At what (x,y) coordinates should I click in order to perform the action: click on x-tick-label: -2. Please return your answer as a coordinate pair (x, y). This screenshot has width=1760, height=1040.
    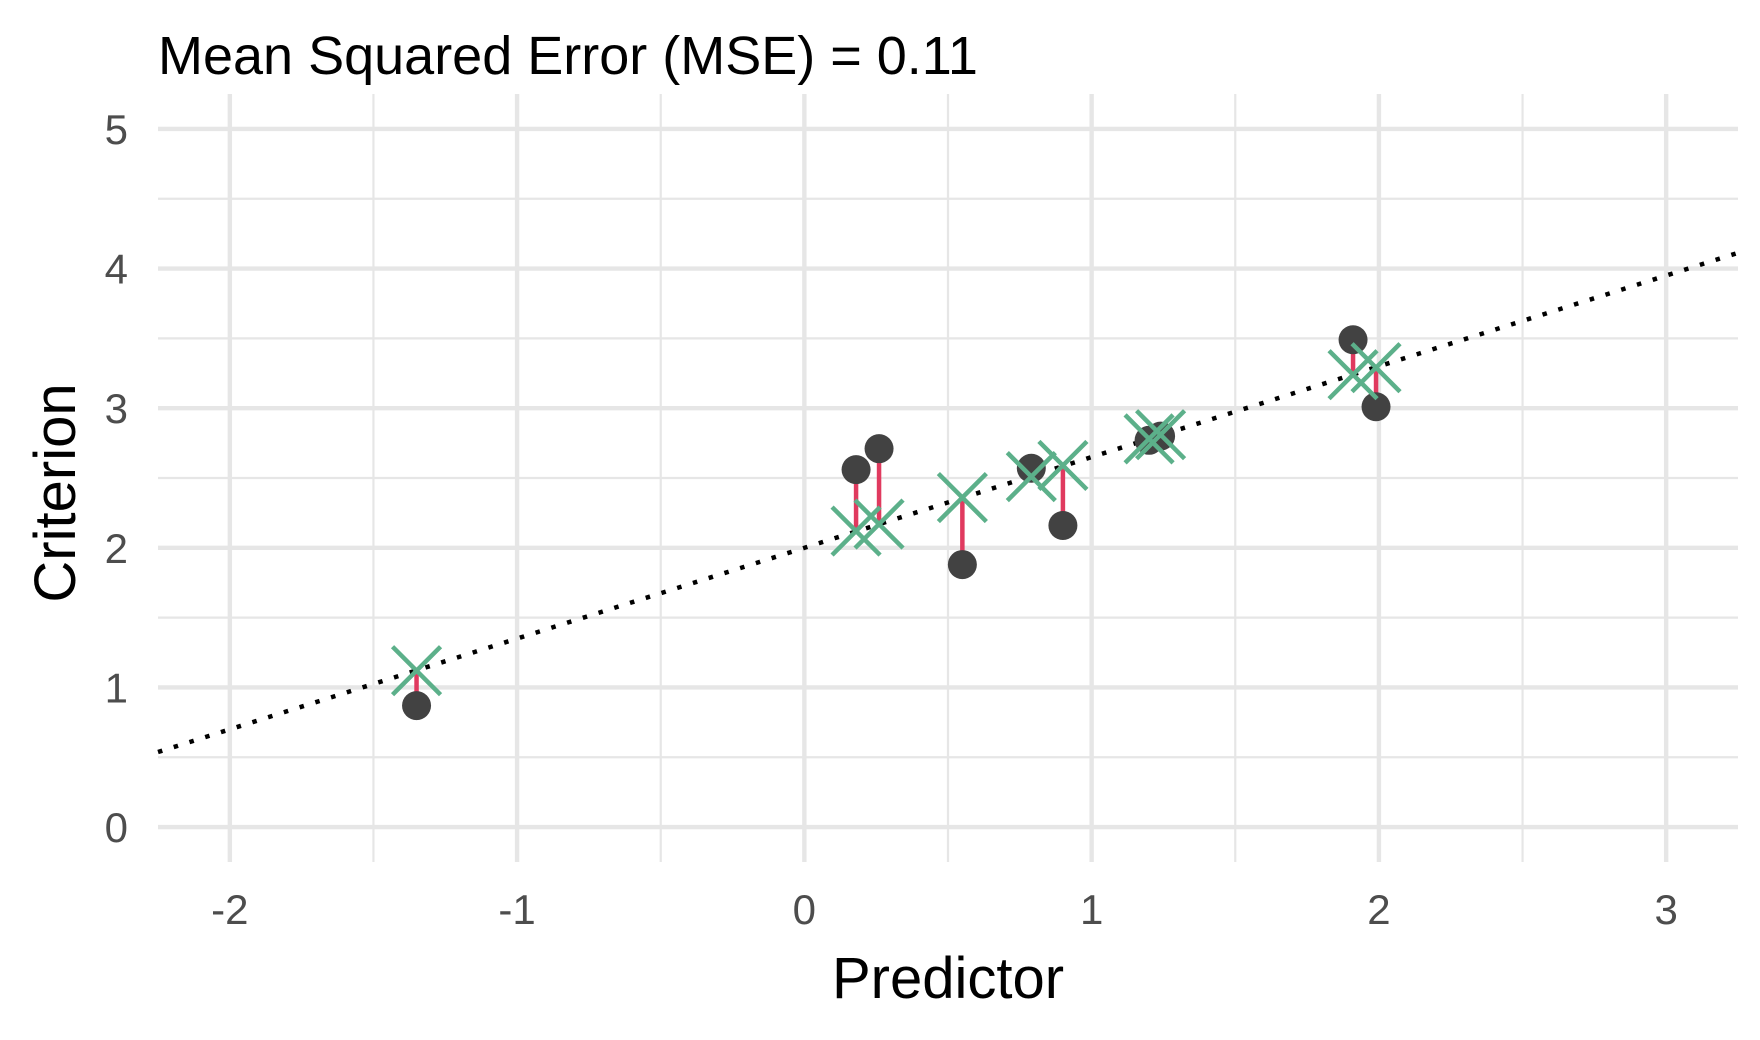
    Looking at the image, I should click on (229, 909).